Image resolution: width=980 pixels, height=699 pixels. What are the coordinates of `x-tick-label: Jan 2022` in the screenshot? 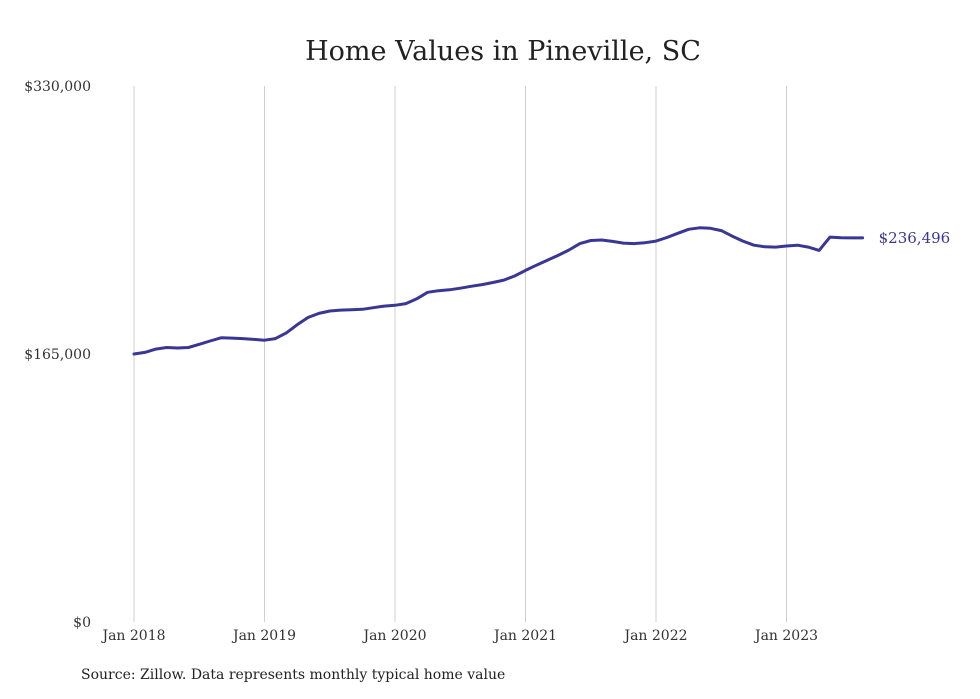 It's located at (654, 636).